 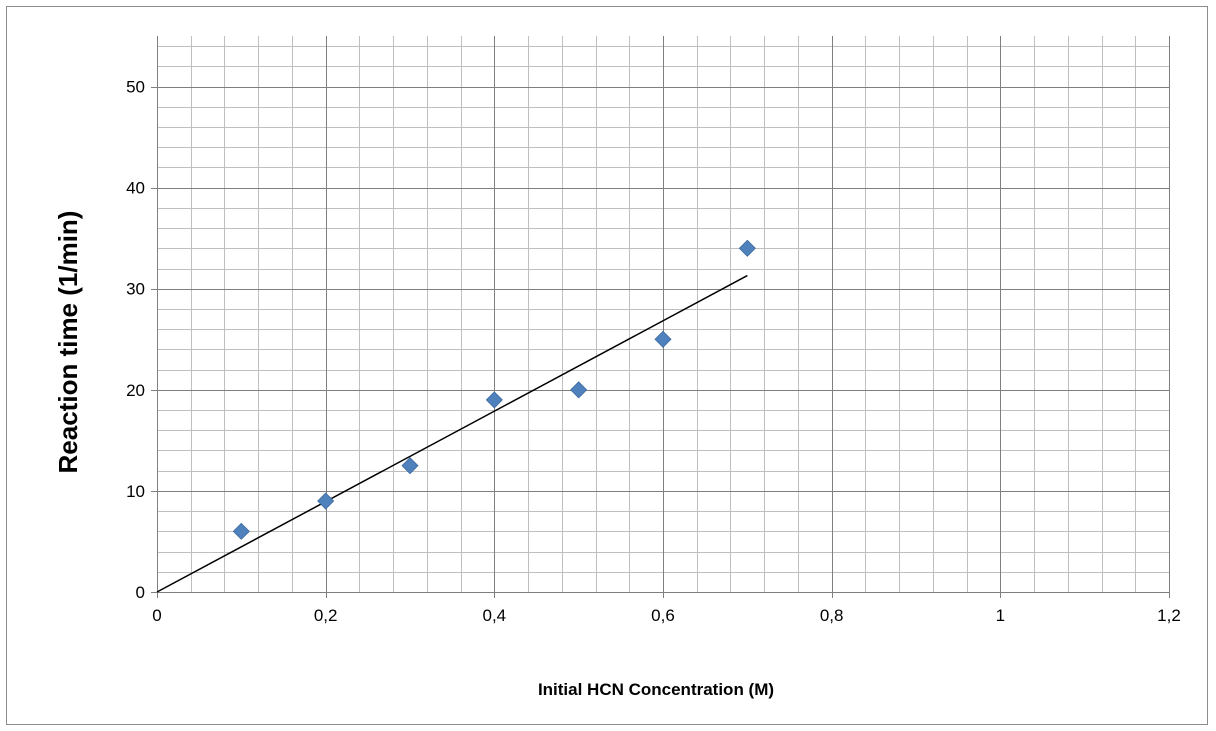 What do you see at coordinates (656, 689) in the screenshot?
I see `x-axis-label: Initial HCN Concentration (M)` at bounding box center [656, 689].